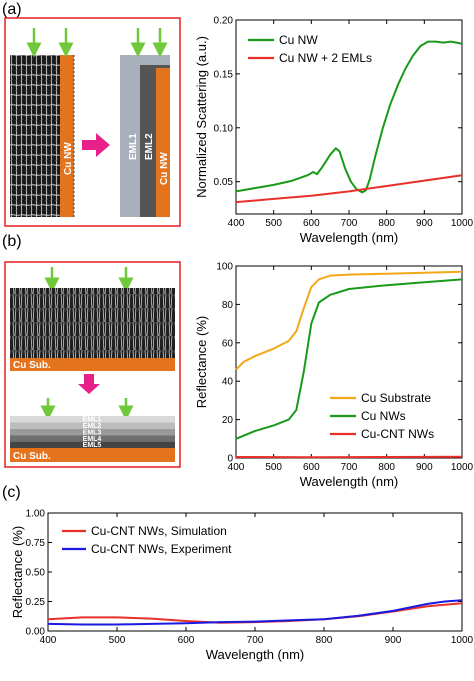 The width and height of the screenshot is (474, 681). What do you see at coordinates (396, 398) in the screenshot?
I see `legend-entry: Cu Substrate` at bounding box center [396, 398].